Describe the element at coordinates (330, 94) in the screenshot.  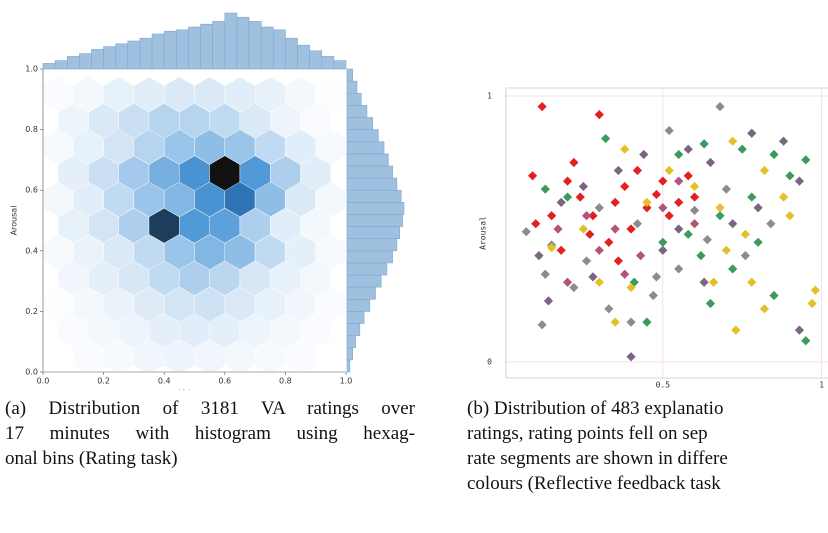
I see `hexbin` at that location.